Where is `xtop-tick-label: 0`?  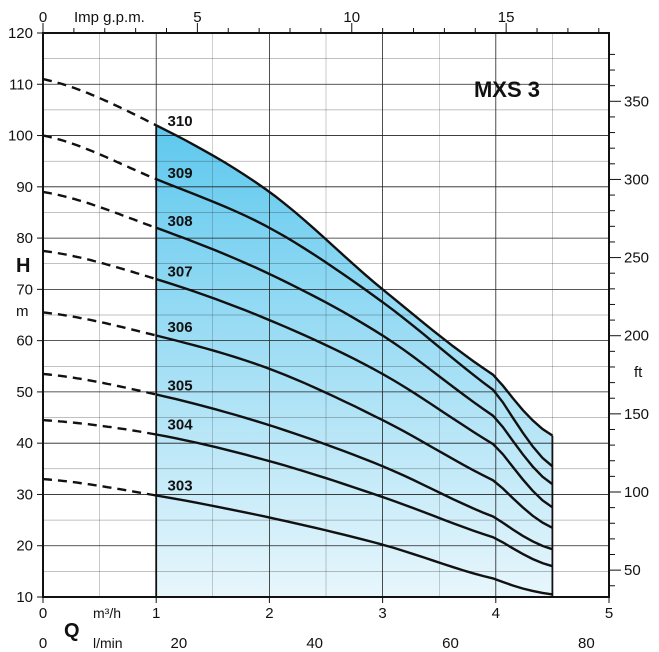 xtop-tick-label: 0 is located at coordinates (43, 17).